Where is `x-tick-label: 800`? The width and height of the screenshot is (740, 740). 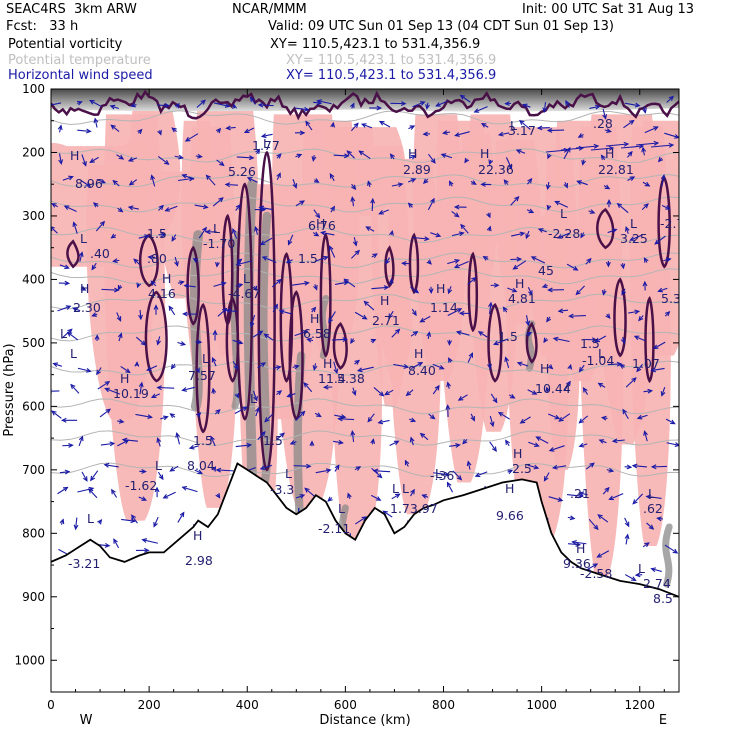 x-tick-label: 800 is located at coordinates (443, 705).